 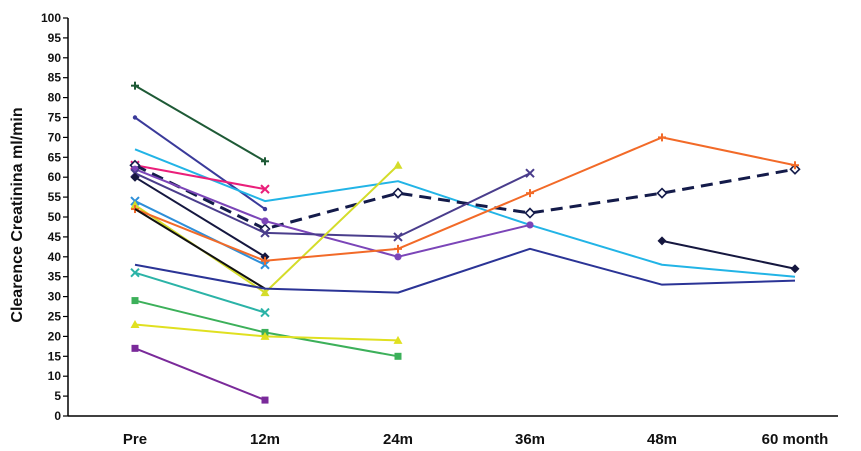 What do you see at coordinates (55, 336) in the screenshot?
I see `y-tick-label: 20` at bounding box center [55, 336].